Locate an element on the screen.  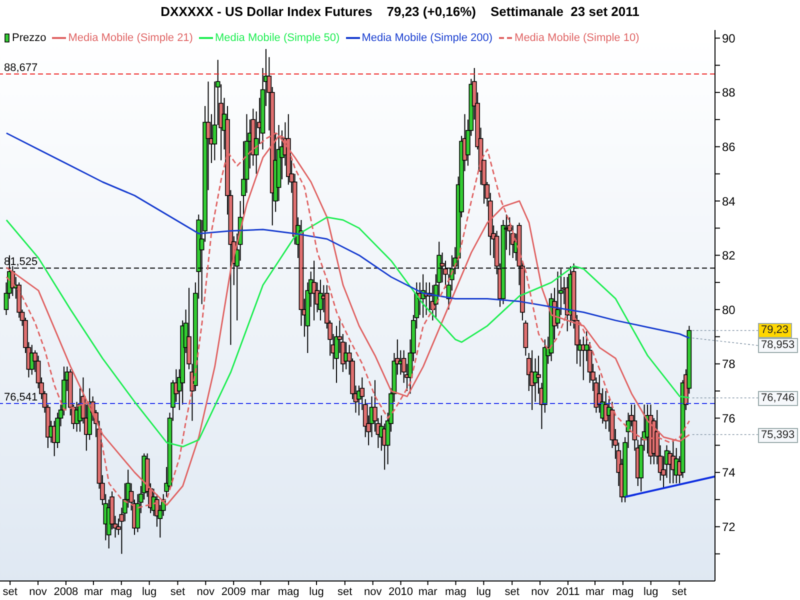
y-tick-label: 72 is located at coordinates (729, 527).